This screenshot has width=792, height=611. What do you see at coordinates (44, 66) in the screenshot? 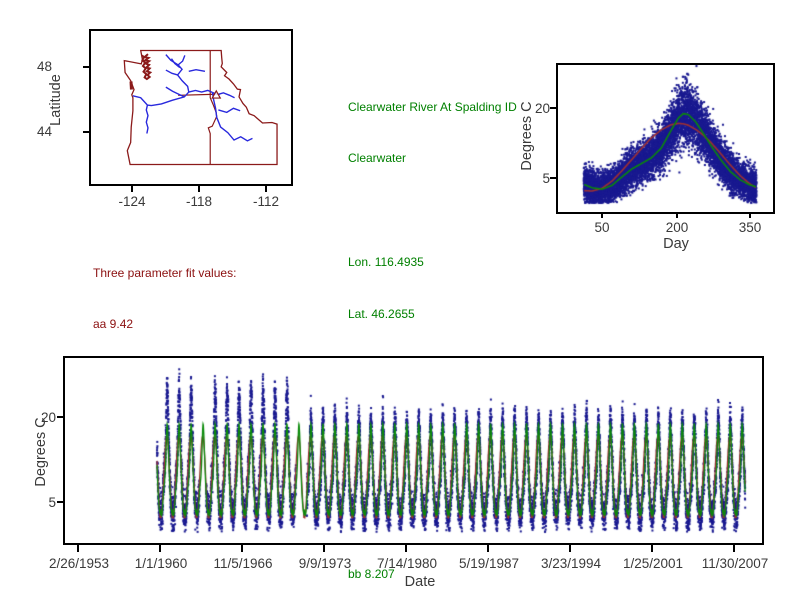
I see `map-ytick-label-48: 48` at bounding box center [44, 66].